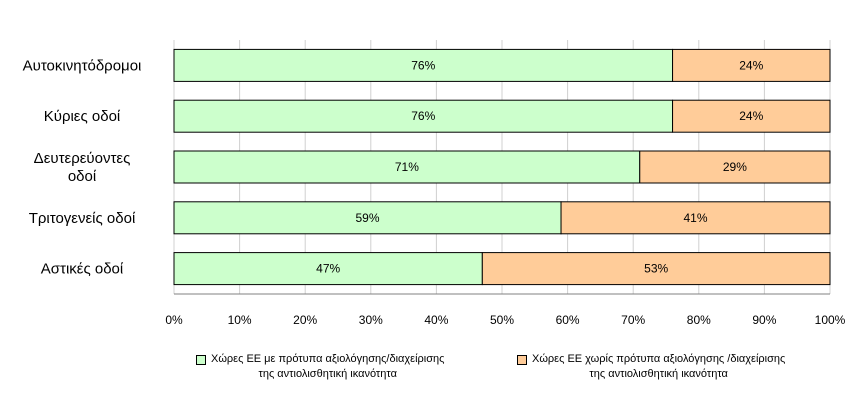 The image size is (865, 409). What do you see at coordinates (371, 320) in the screenshot?
I see `x-tick-label: 30%` at bounding box center [371, 320].